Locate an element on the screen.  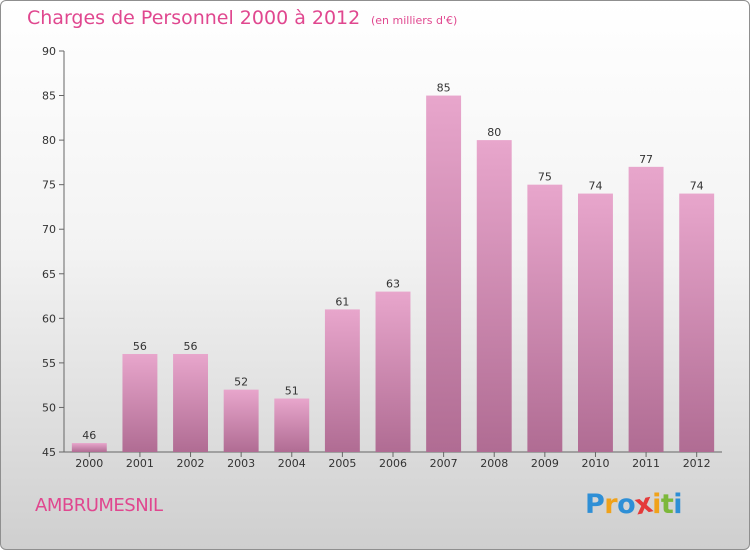
x-tick-label-2008: 2008 is located at coordinates (494, 463).